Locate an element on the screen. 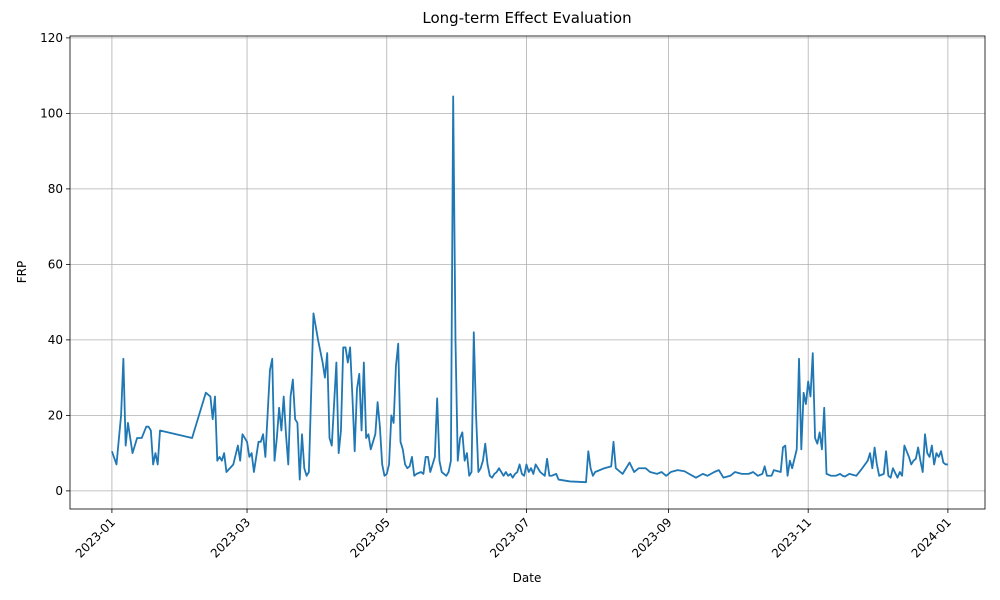 The height and width of the screenshot is (600, 1000). x-tick-label: 2023-09 is located at coordinates (651, 537).